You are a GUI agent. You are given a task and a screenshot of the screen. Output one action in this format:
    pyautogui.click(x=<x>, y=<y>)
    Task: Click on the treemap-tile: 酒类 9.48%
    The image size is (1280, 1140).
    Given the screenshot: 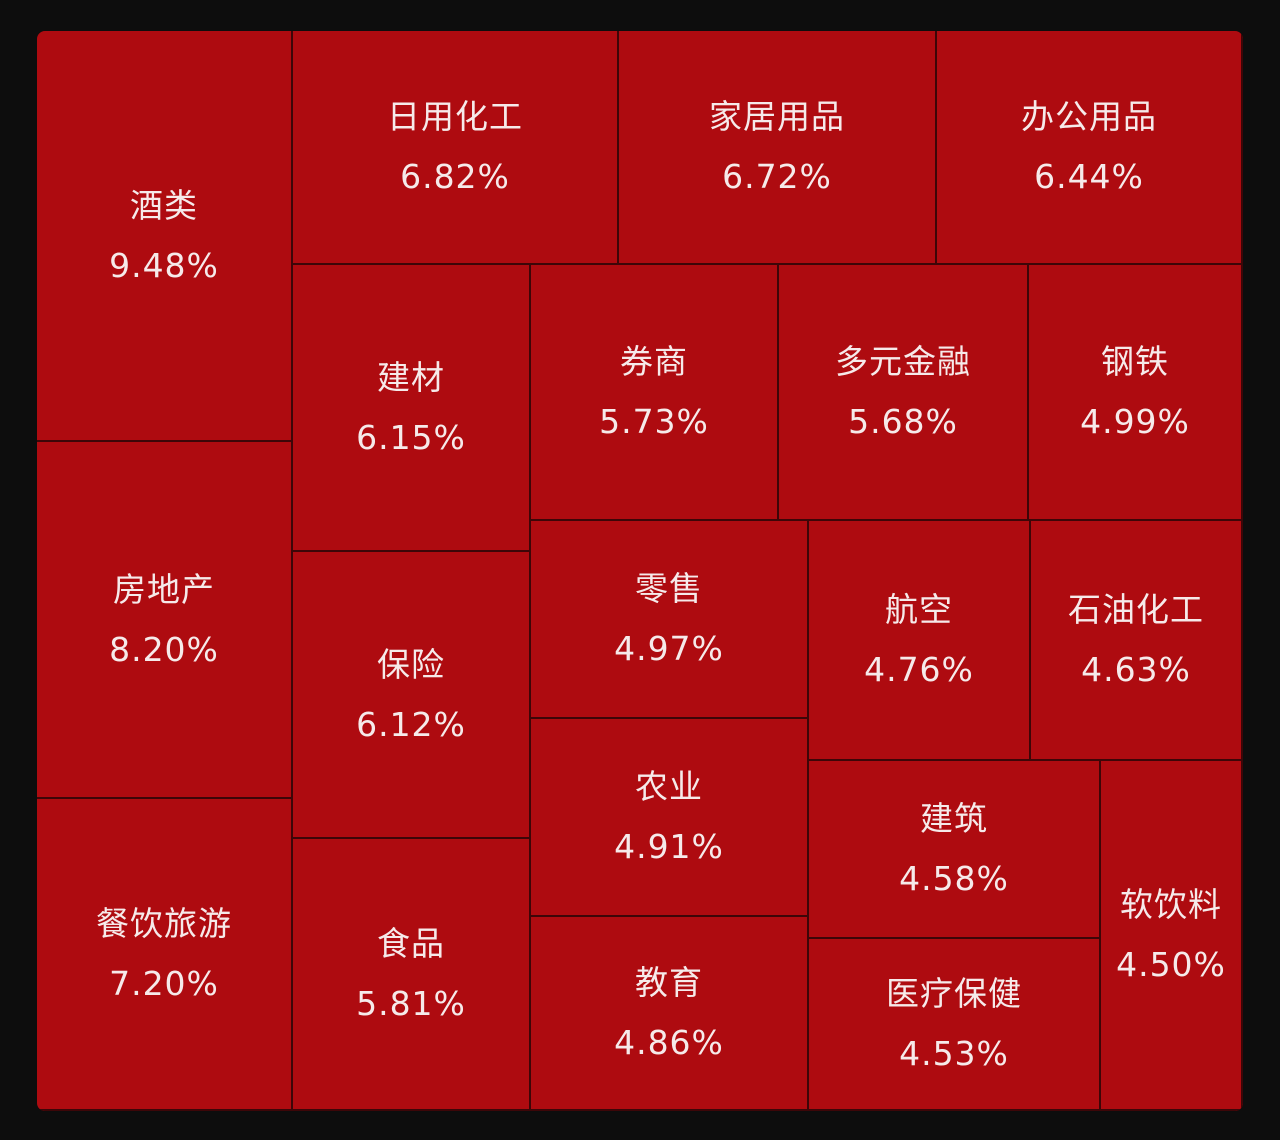 What is the action you would take?
    pyautogui.click(x=165, y=236)
    